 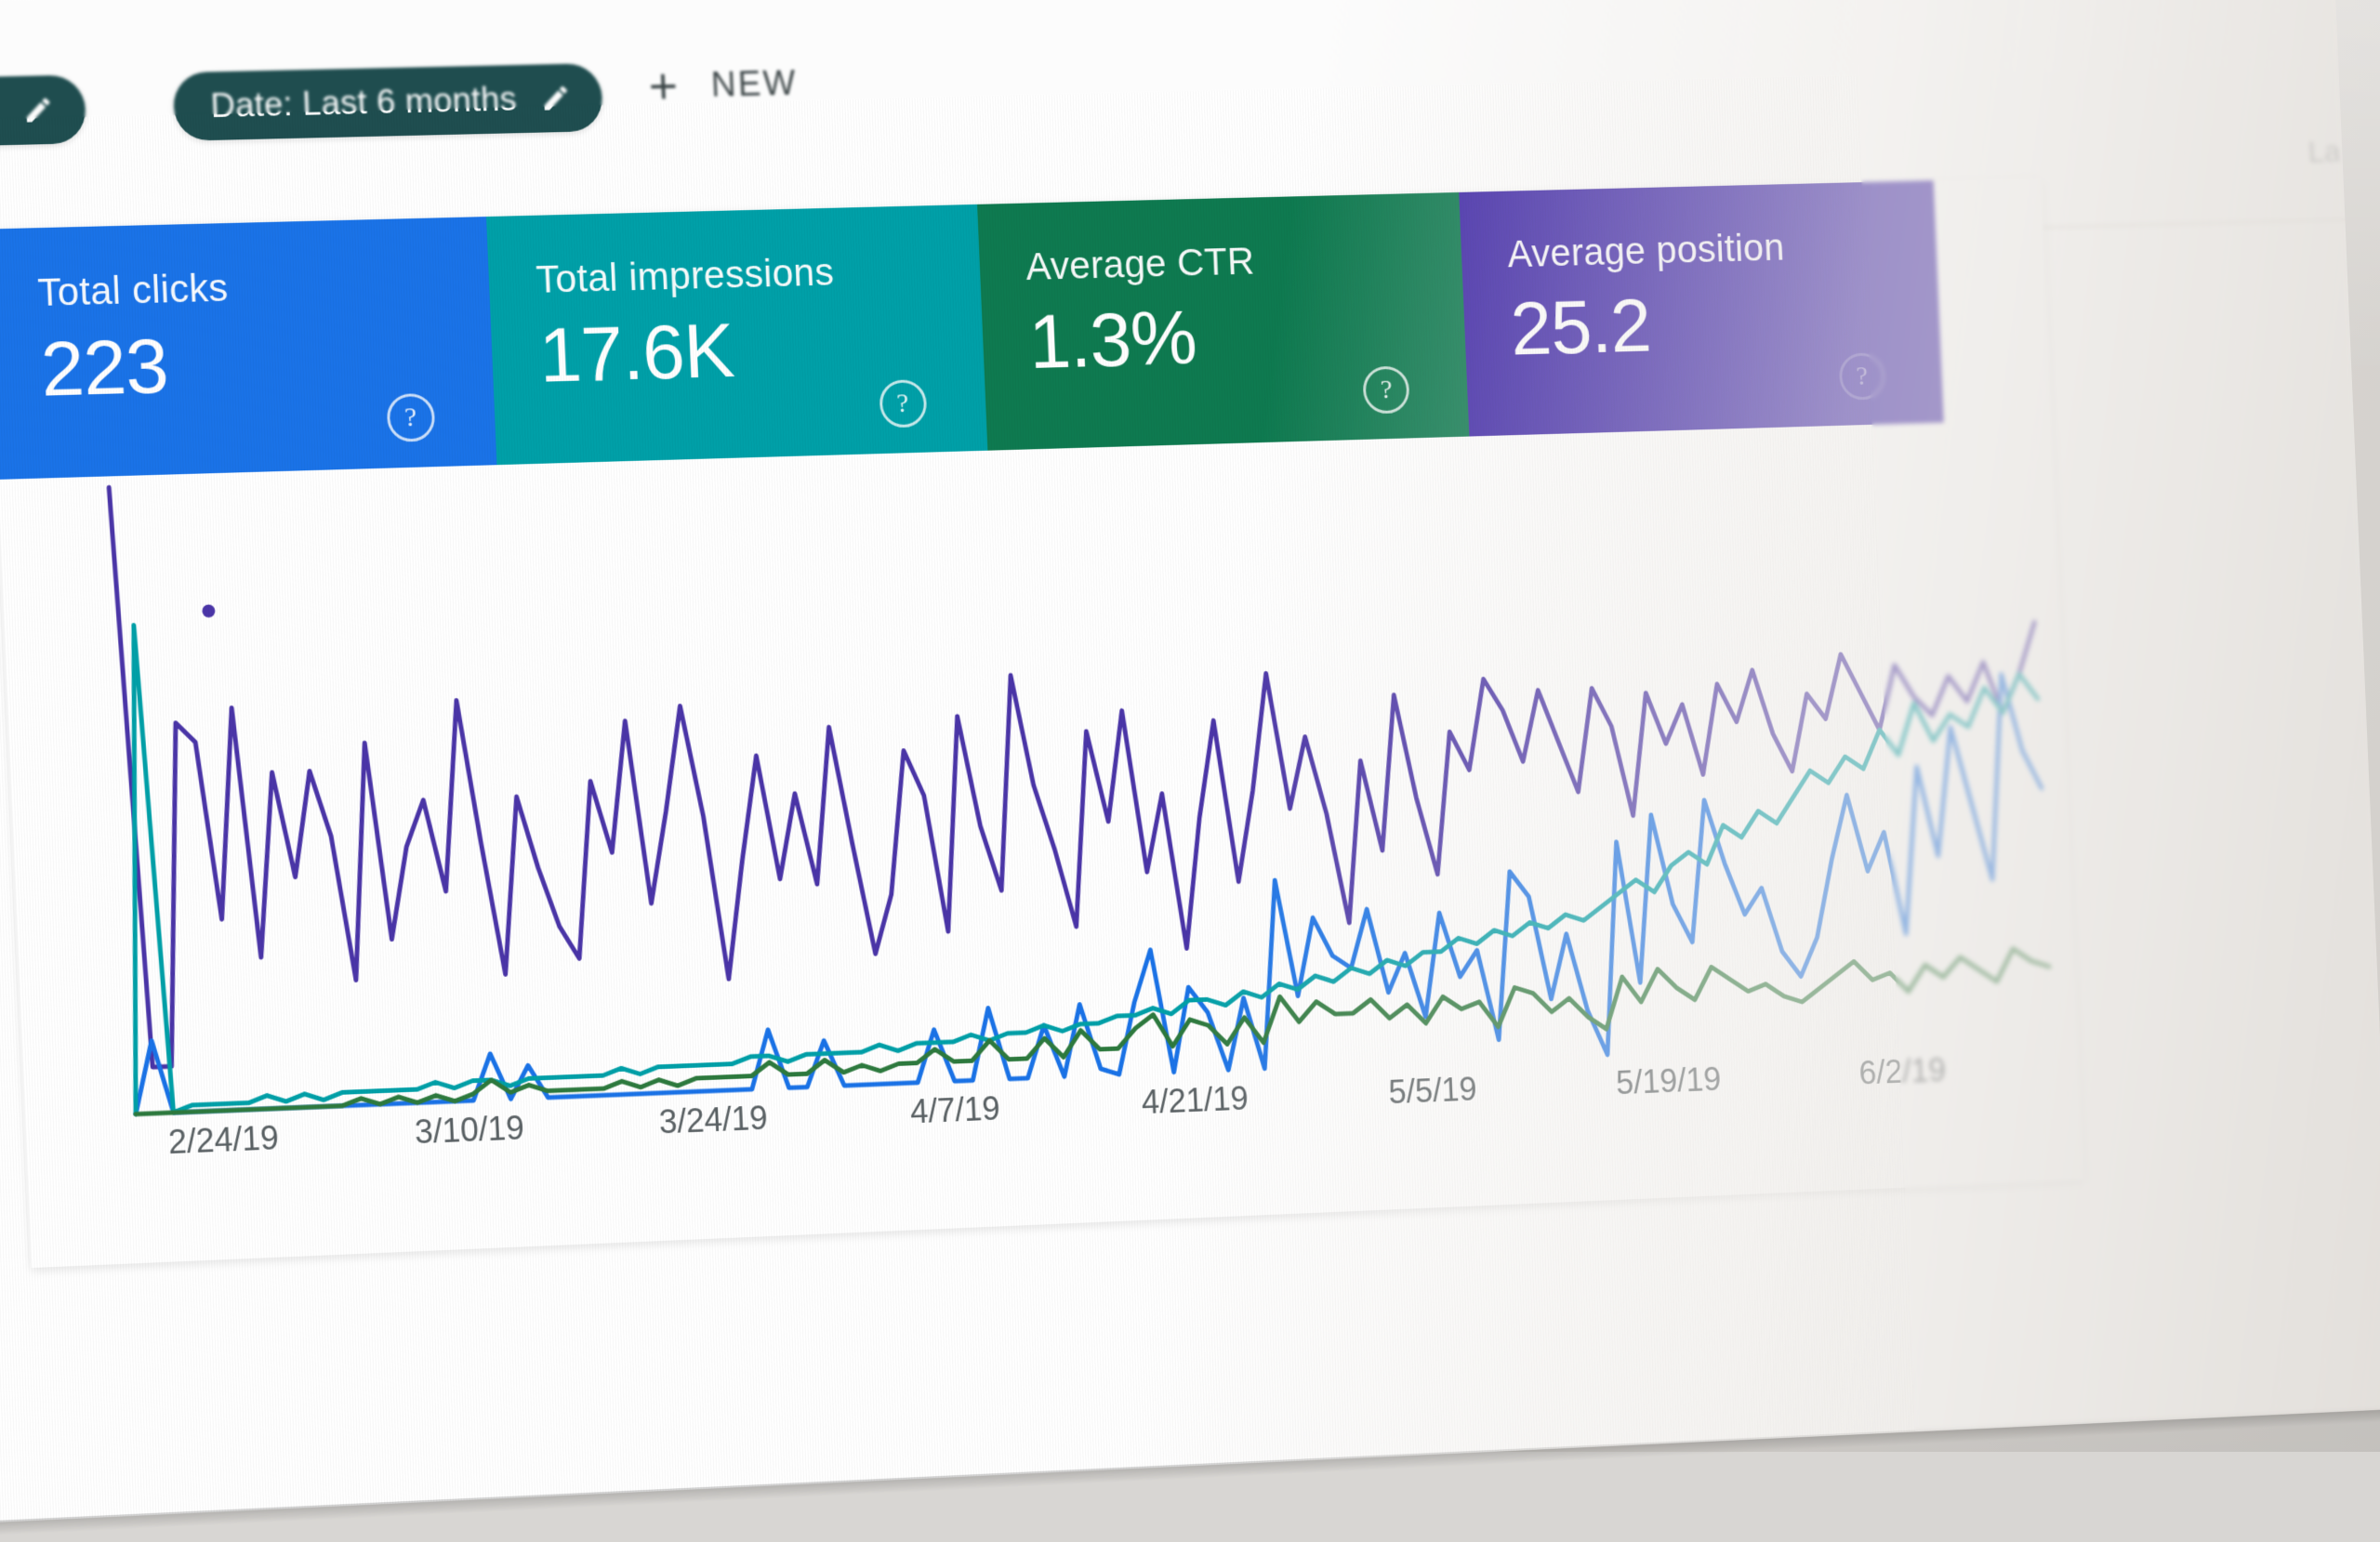 I want to click on metric-value: 223, so click(x=104, y=368).